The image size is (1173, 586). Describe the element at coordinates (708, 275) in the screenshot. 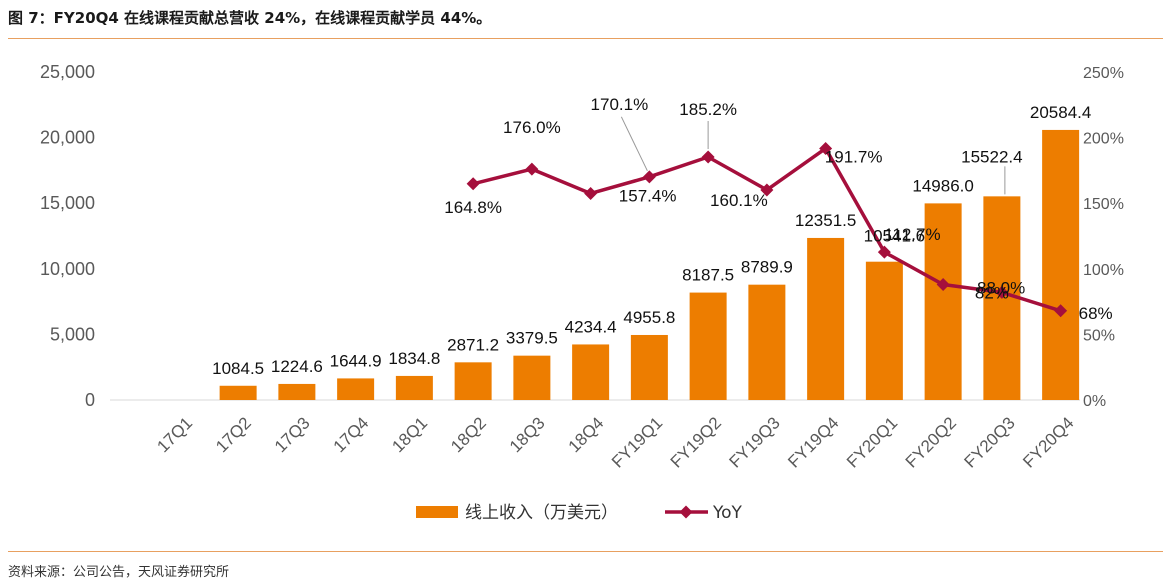

I see `bar-label-FY19Q2: 8187.5` at that location.